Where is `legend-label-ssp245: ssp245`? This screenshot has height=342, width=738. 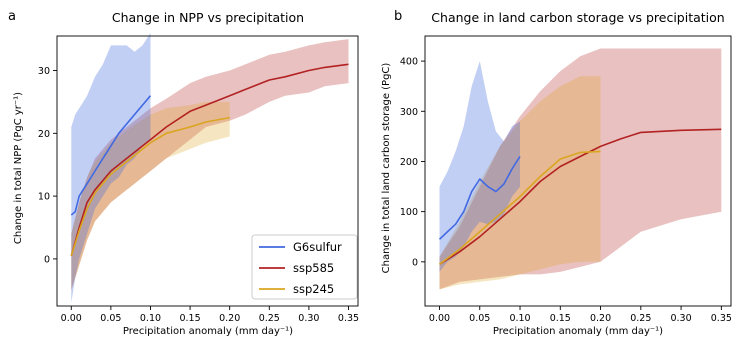 legend-label-ssp245: ssp245 is located at coordinates (313, 289).